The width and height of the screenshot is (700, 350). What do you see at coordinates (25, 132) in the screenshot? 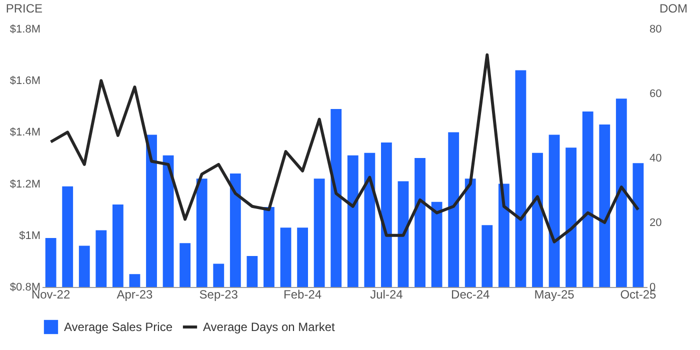
I see `y-tick-label: $1.4M` at bounding box center [25, 132].